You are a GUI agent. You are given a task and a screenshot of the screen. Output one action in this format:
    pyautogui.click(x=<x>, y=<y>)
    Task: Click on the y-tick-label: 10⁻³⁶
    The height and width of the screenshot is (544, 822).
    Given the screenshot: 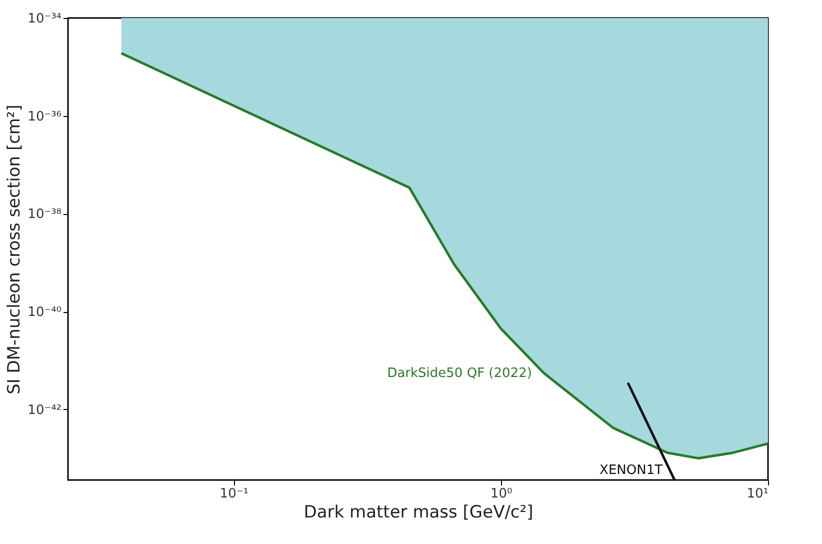 What is the action you would take?
    pyautogui.click(x=45, y=116)
    